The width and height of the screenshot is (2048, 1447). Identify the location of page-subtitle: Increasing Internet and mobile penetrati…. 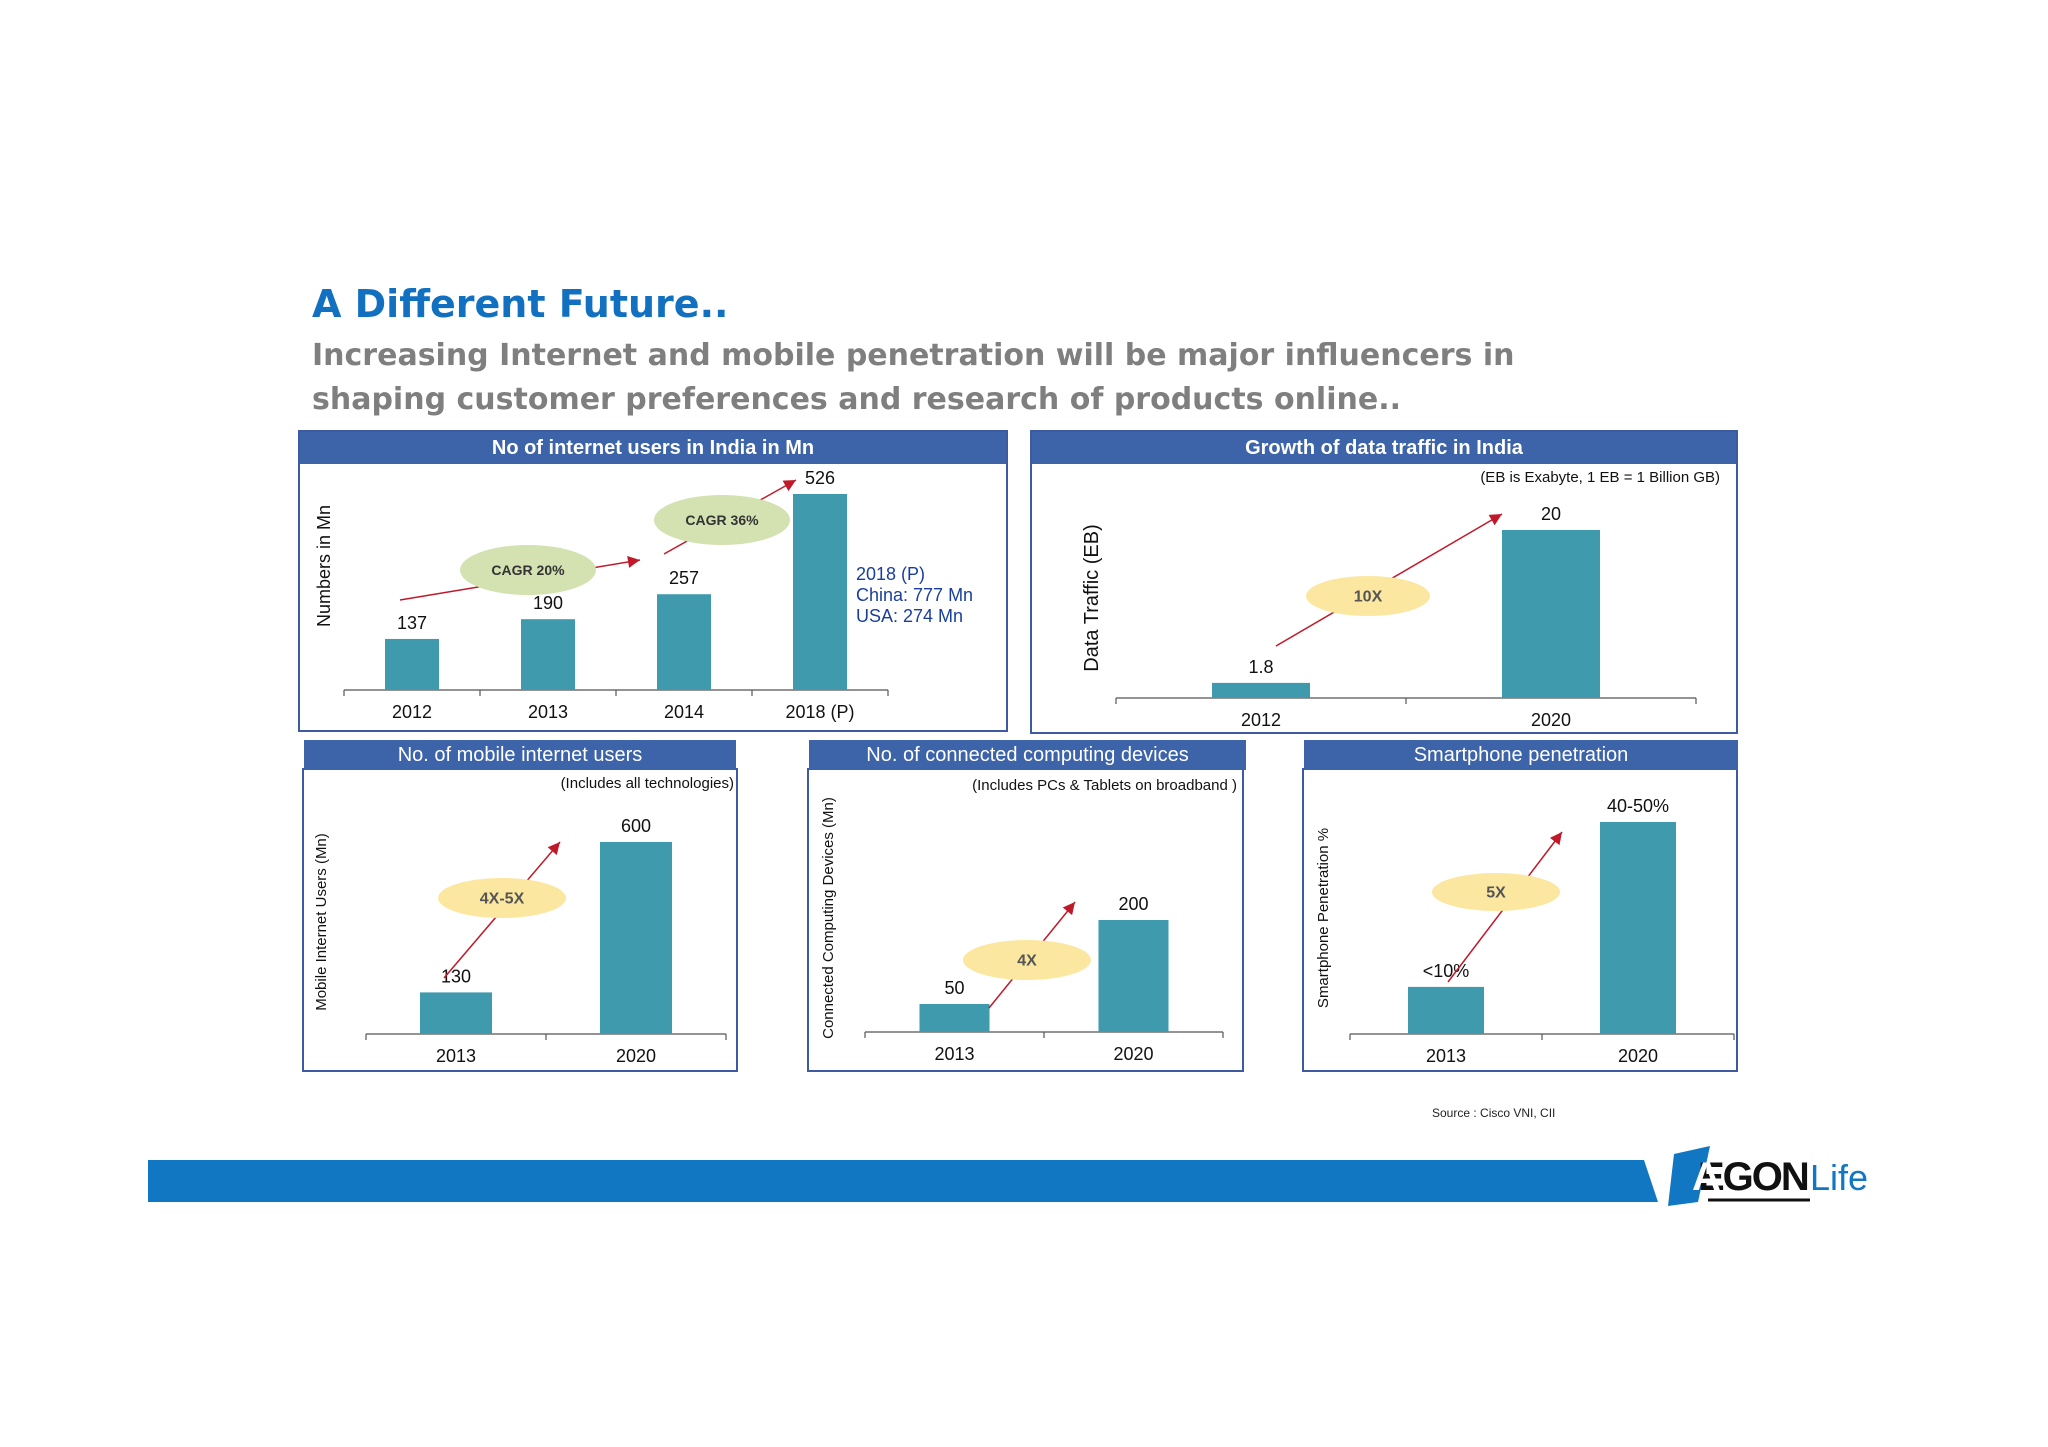
(913, 377).